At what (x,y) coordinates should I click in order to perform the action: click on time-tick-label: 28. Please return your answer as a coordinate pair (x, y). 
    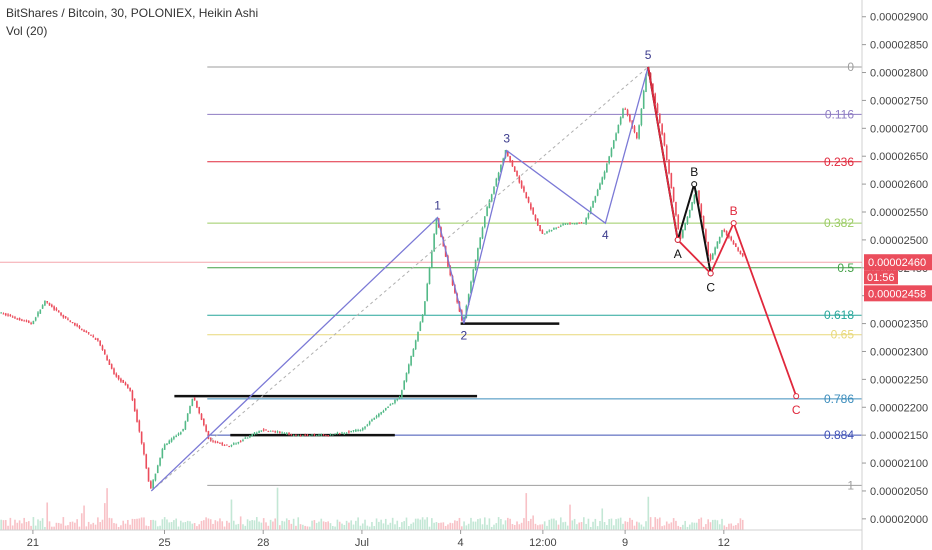
    Looking at the image, I should click on (263, 543).